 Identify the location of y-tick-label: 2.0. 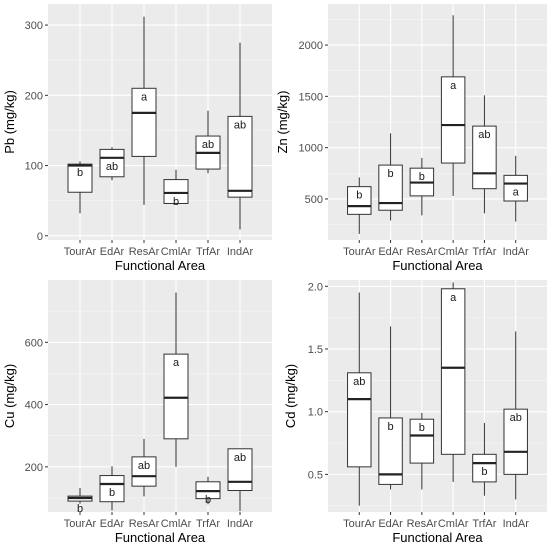
(315, 287).